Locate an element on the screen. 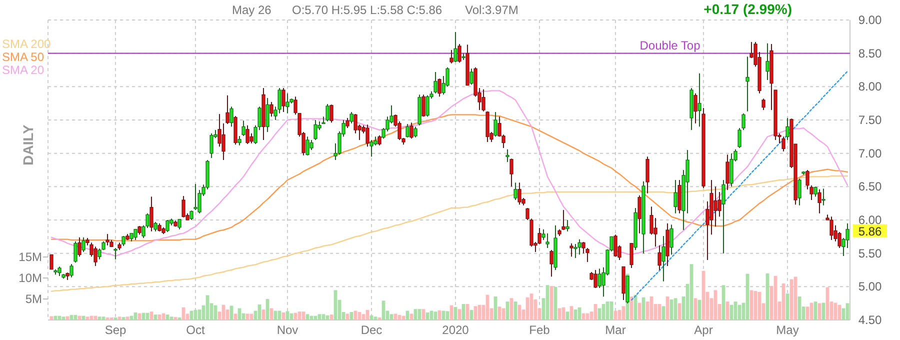 The width and height of the screenshot is (900, 340). text: SMA 200 is located at coordinates (27, 44).